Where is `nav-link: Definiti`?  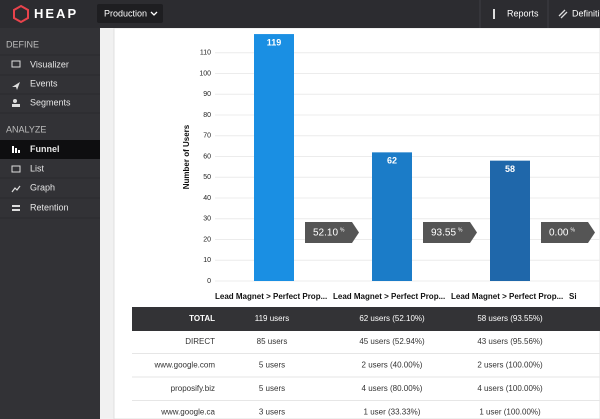
nav-link: Definiti is located at coordinates (586, 13).